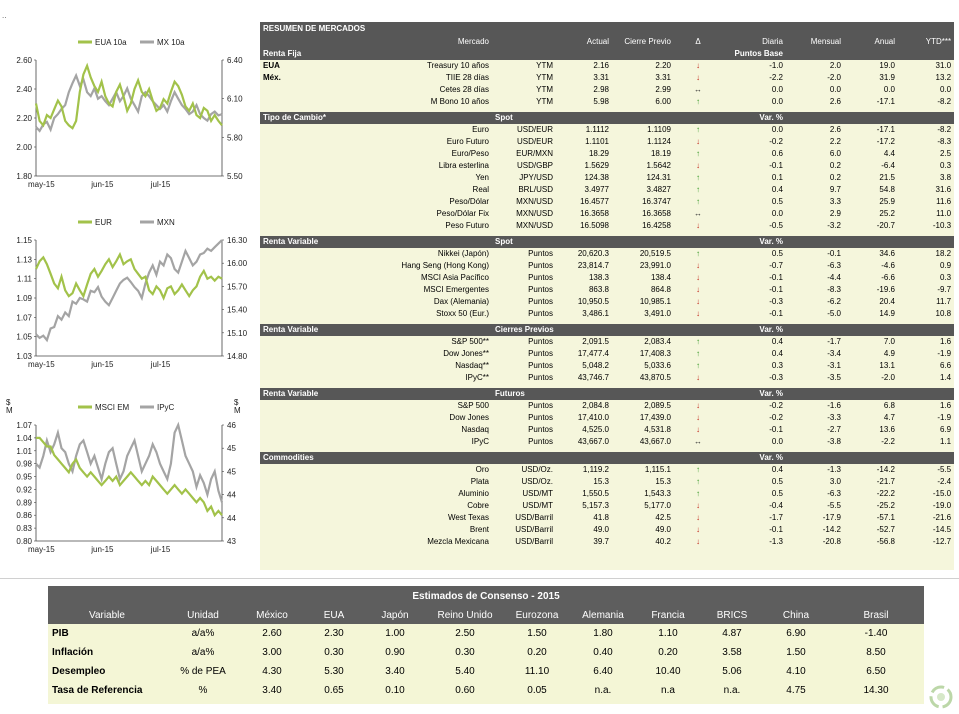  I want to click on cell: 2,089.5, so click(657, 405).